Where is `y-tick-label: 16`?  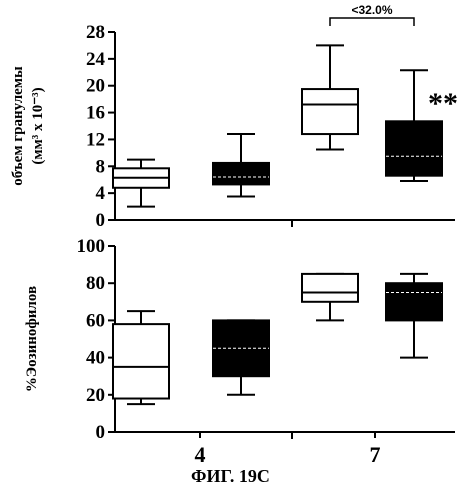 y-tick-label: 16 is located at coordinates (95, 113).